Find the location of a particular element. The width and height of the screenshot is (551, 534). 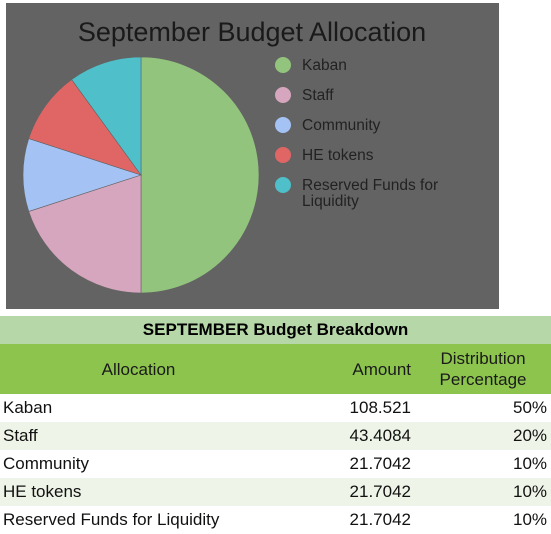

pie-slice-community is located at coordinates (82, 175).